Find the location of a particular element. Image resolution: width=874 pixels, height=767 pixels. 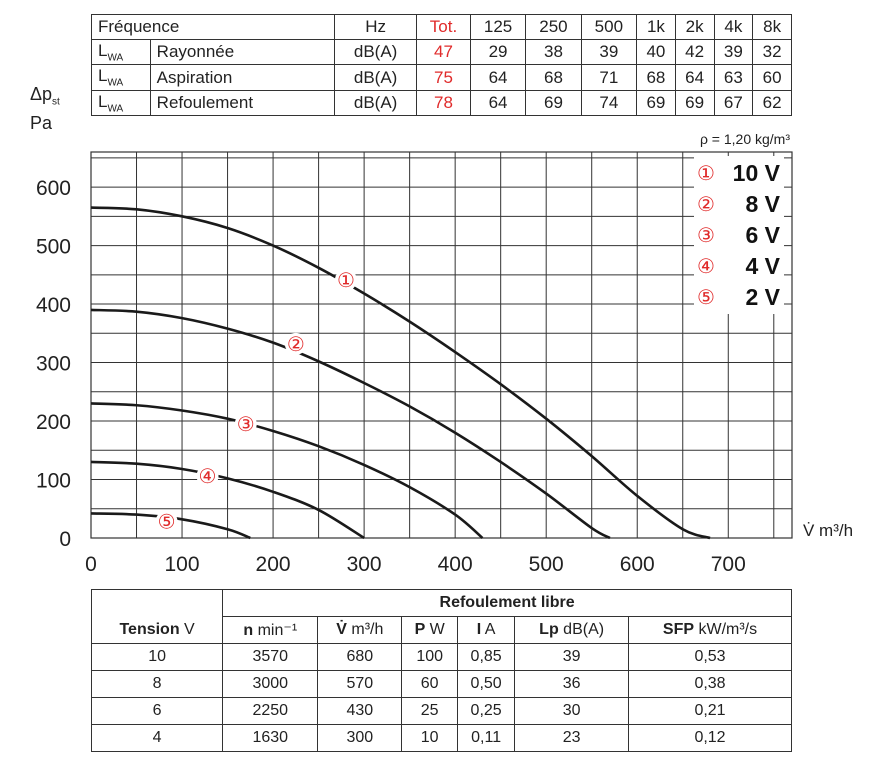

x-tick-label: 100 is located at coordinates (182, 564).